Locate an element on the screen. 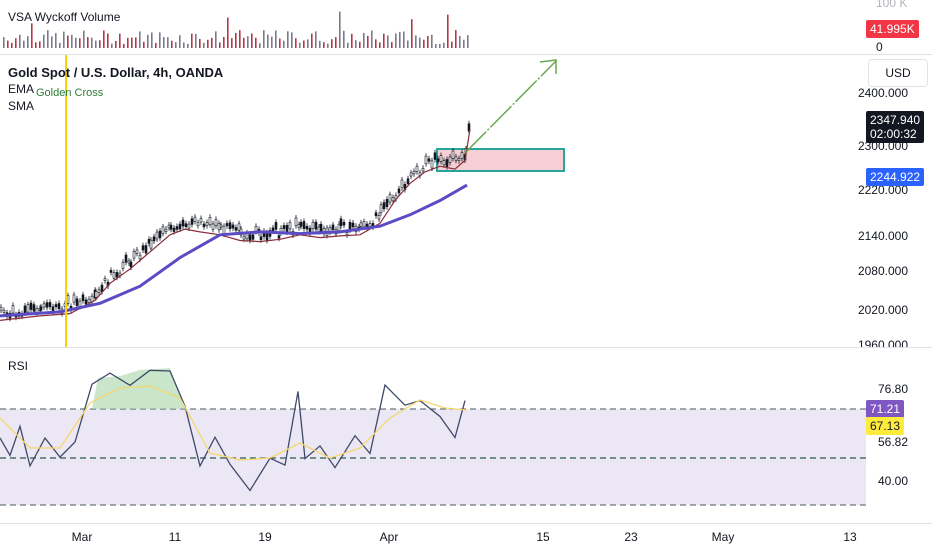 The height and width of the screenshot is (551, 932). sma-indicator-label: SMA is located at coordinates (21, 106).